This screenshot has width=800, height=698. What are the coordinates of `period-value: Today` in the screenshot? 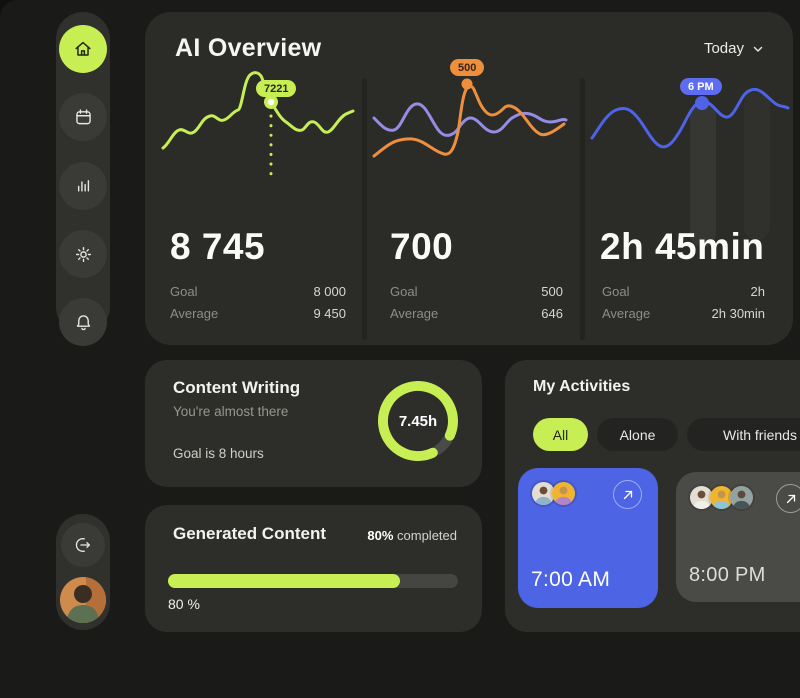 It's located at (723, 48).